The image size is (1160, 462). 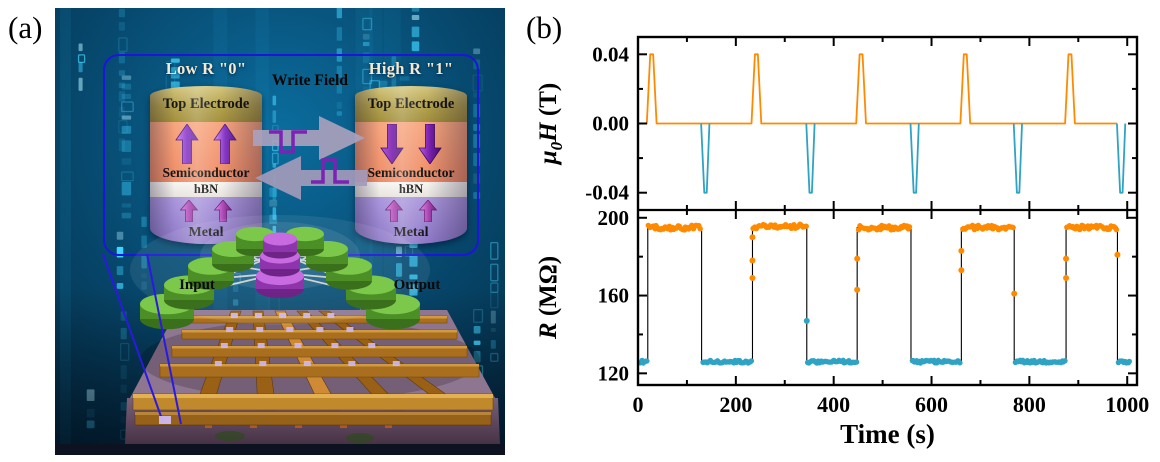 I want to click on resistance-step-line, so click(x=885, y=294).